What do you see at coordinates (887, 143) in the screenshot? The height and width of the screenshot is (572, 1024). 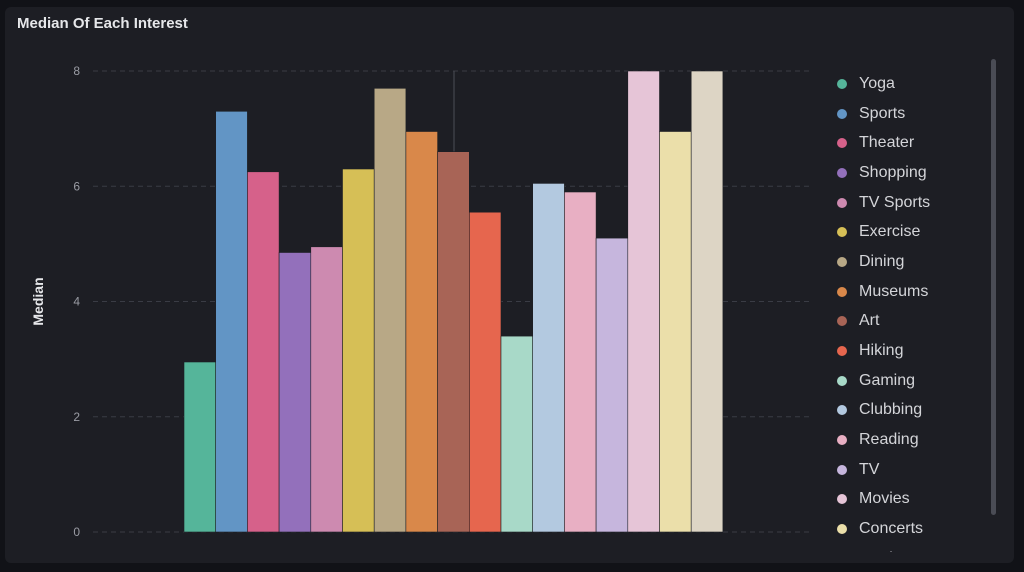 I see `legend-label: Theater` at bounding box center [887, 143].